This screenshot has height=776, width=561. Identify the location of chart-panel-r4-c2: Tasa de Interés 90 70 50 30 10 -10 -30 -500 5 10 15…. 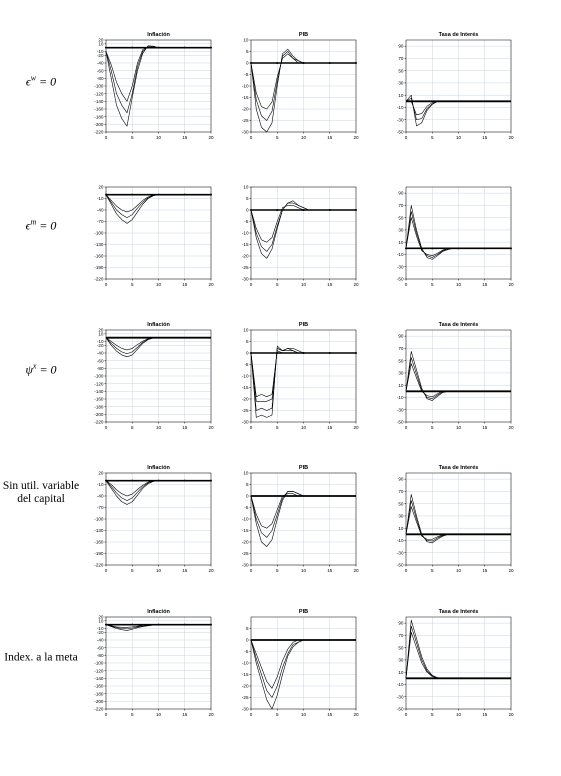
(455, 663).